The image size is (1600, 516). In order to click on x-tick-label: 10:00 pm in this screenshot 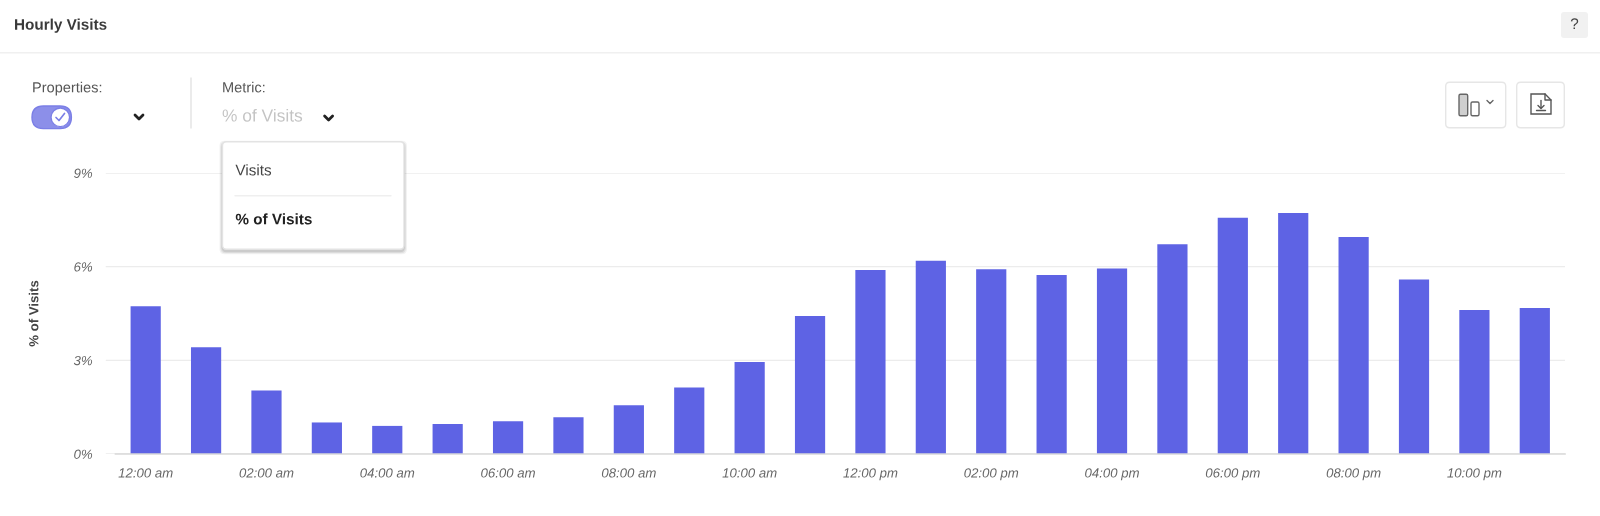, I will do `click(1474, 474)`.